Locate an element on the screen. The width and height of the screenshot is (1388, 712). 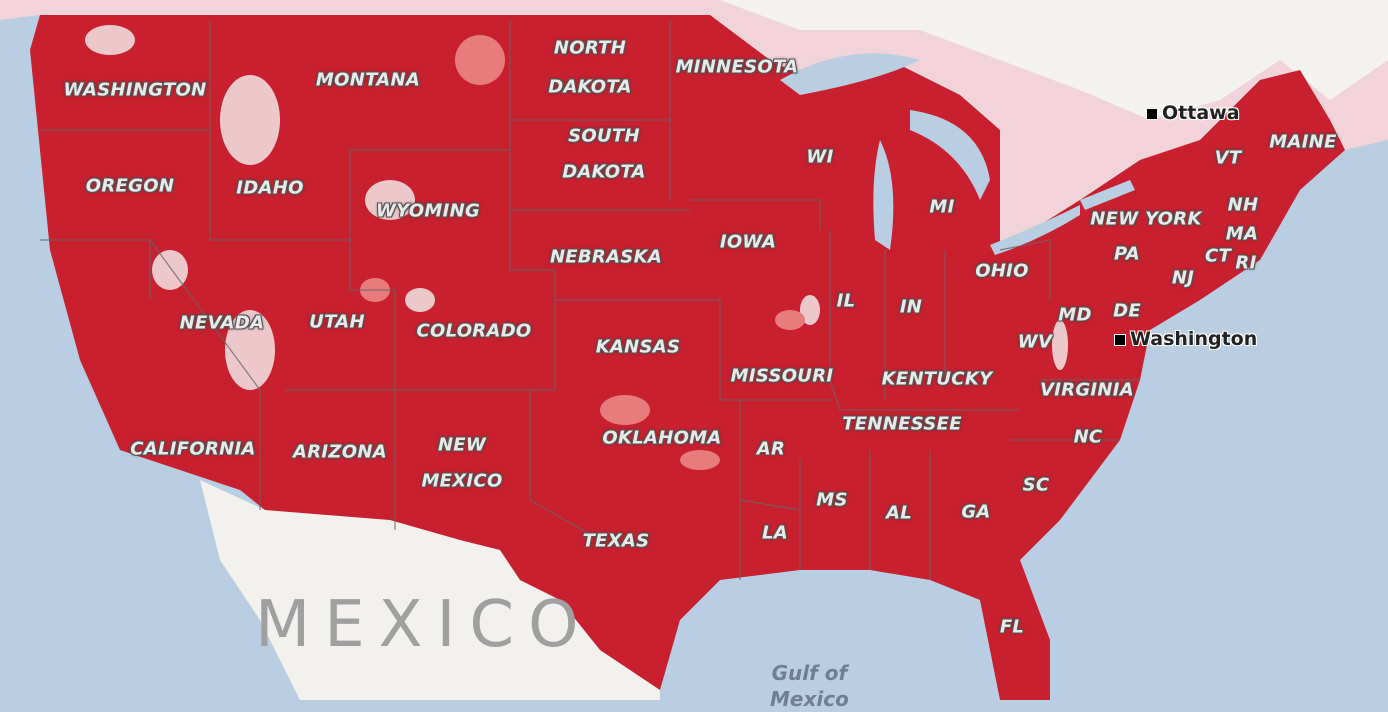
state-label-california: CALIFORNIA is located at coordinates (193, 449).